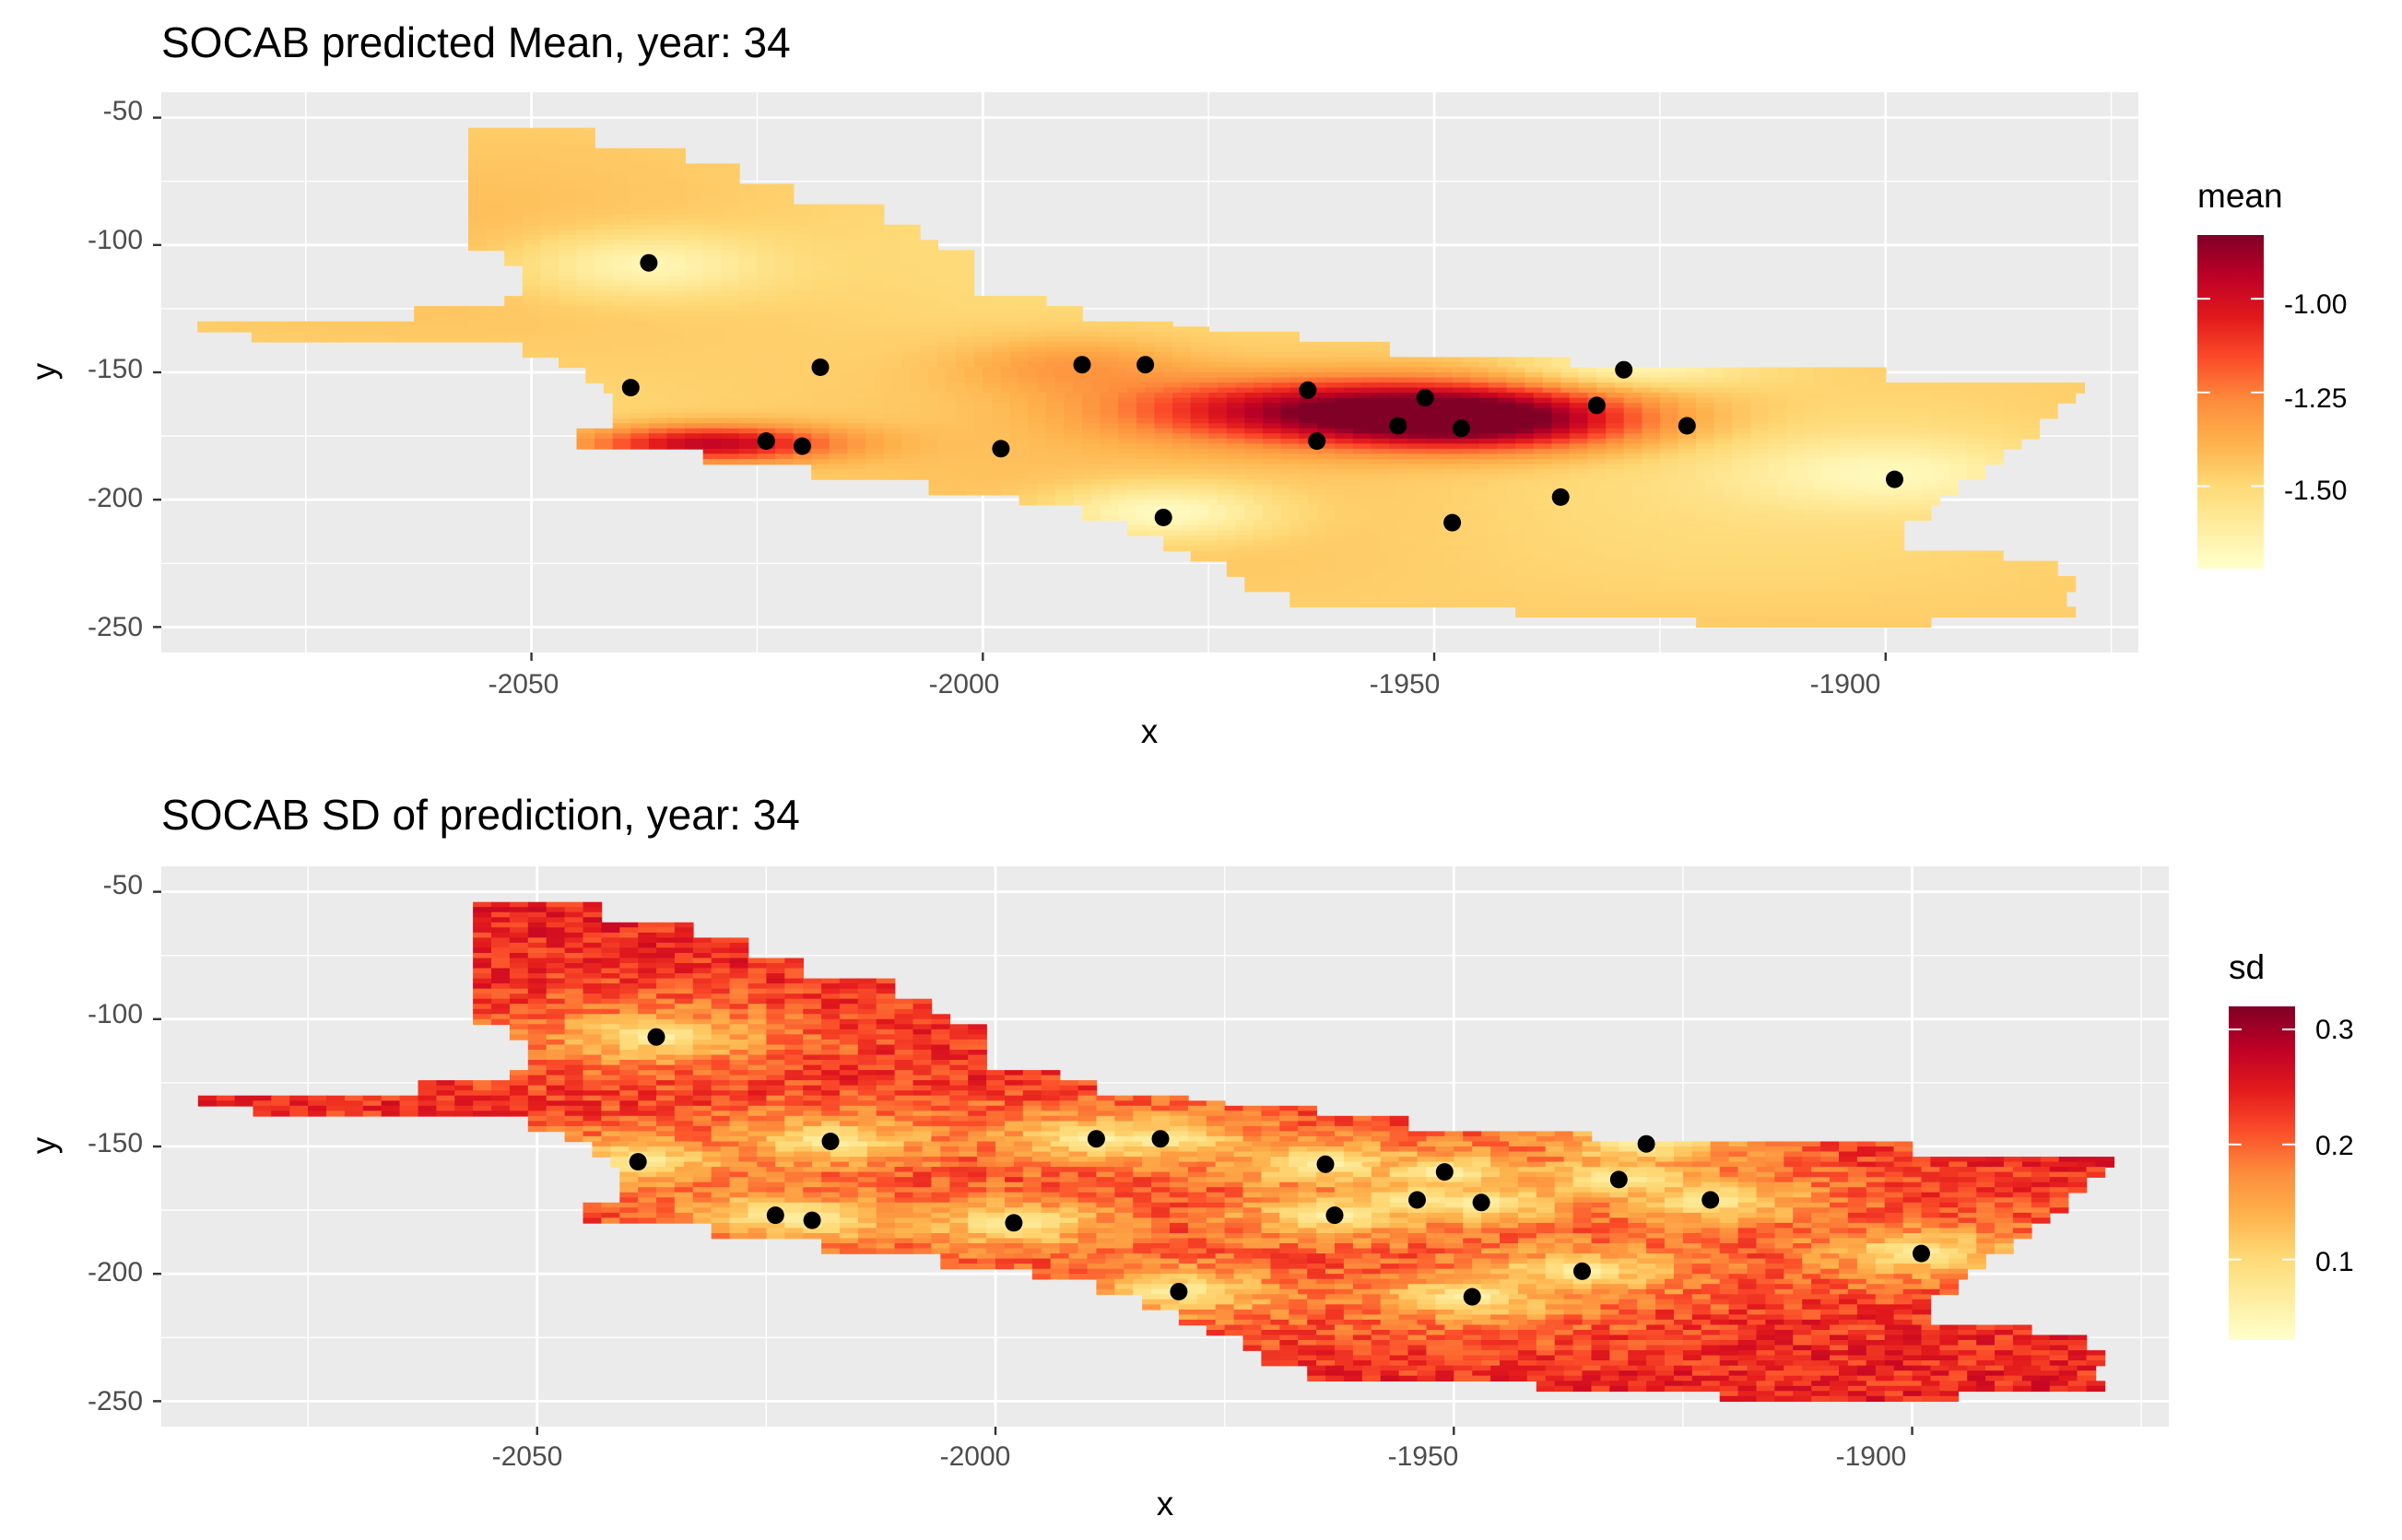 The width and height of the screenshot is (2402, 1540). What do you see at coordinates (2272, 373) in the screenshot?
I see `mean-legend: mean -1.00 -1.25 -1.50` at bounding box center [2272, 373].